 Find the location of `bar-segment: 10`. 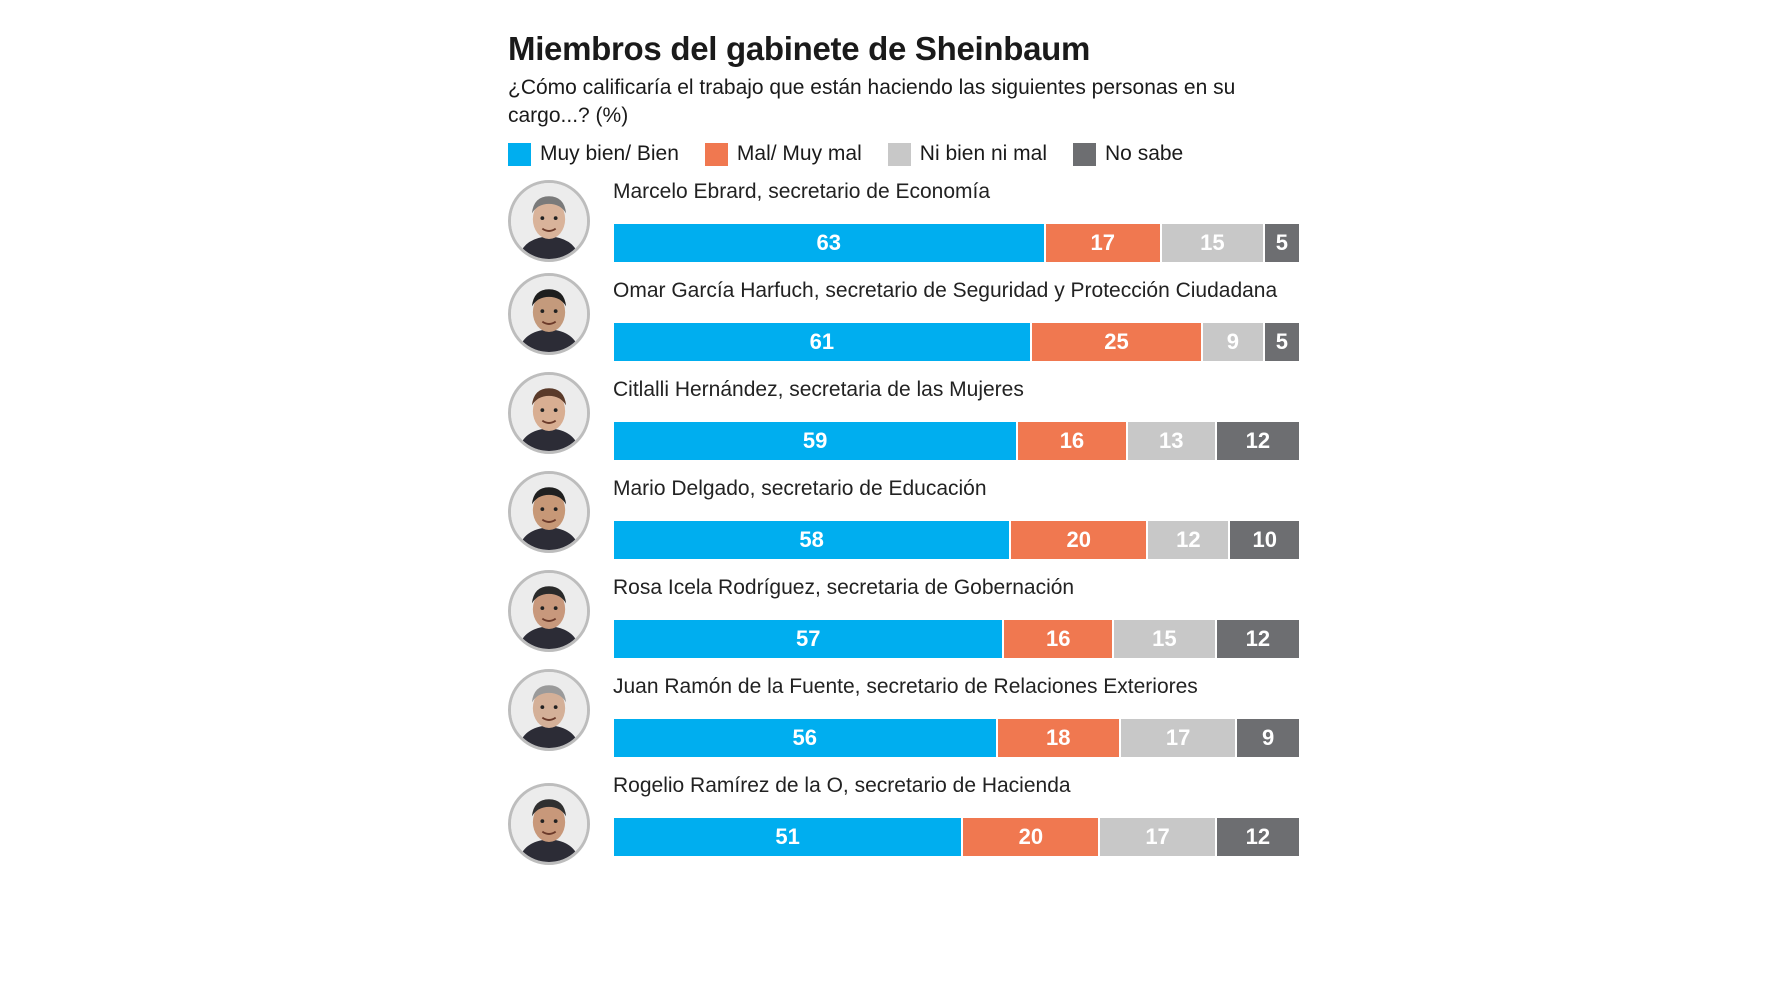

bar-segment: 10 is located at coordinates (1264, 540).